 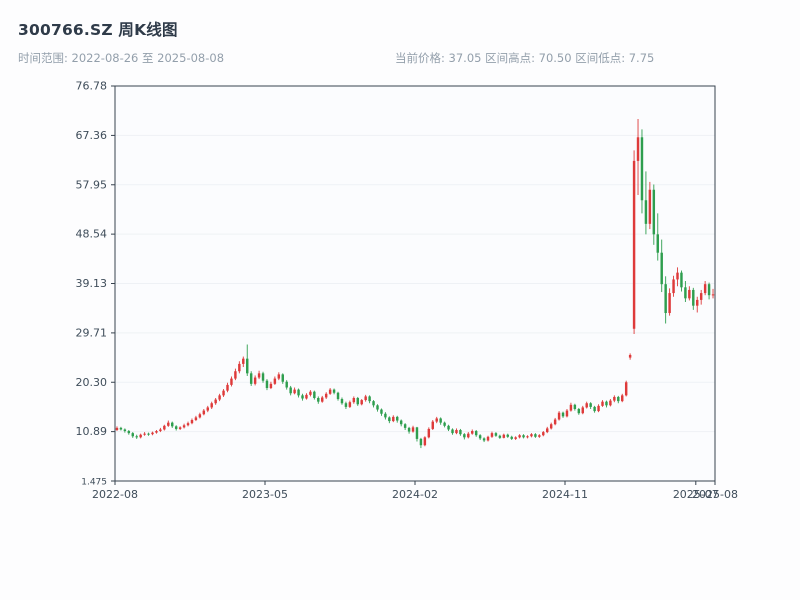 I want to click on svg-text: 29.71, so click(x=92, y=332).